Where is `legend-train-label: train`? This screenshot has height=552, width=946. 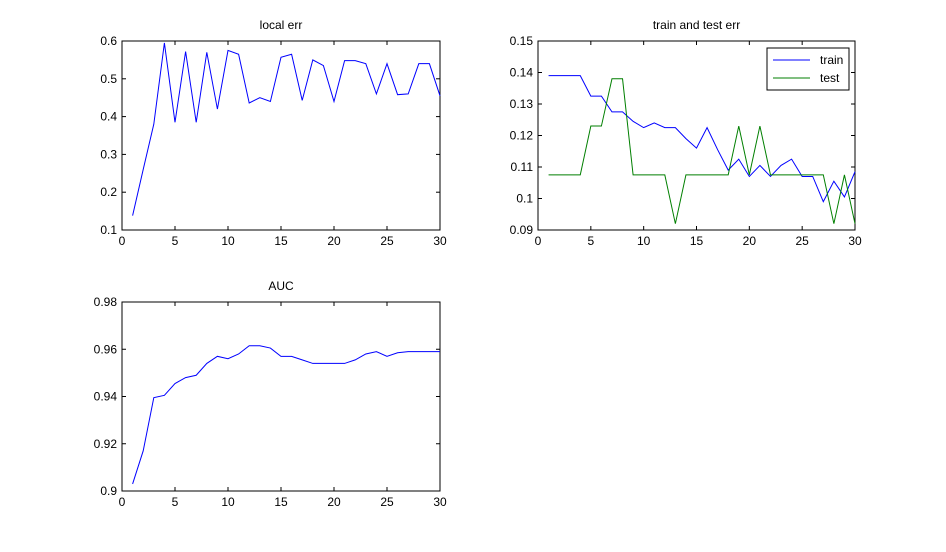 legend-train-label: train is located at coordinates (831, 60).